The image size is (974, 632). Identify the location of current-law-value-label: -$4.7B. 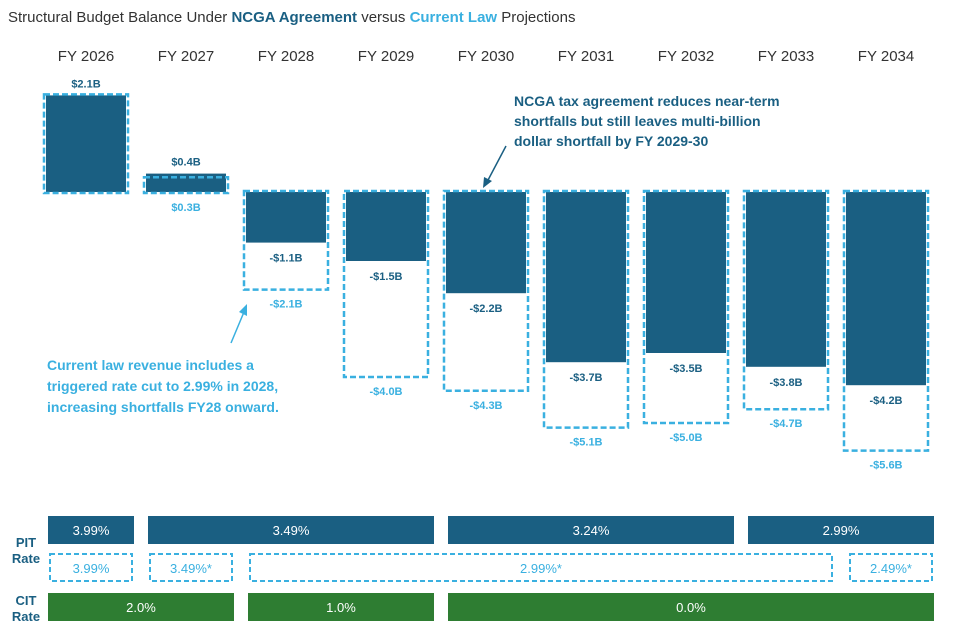
(785, 424).